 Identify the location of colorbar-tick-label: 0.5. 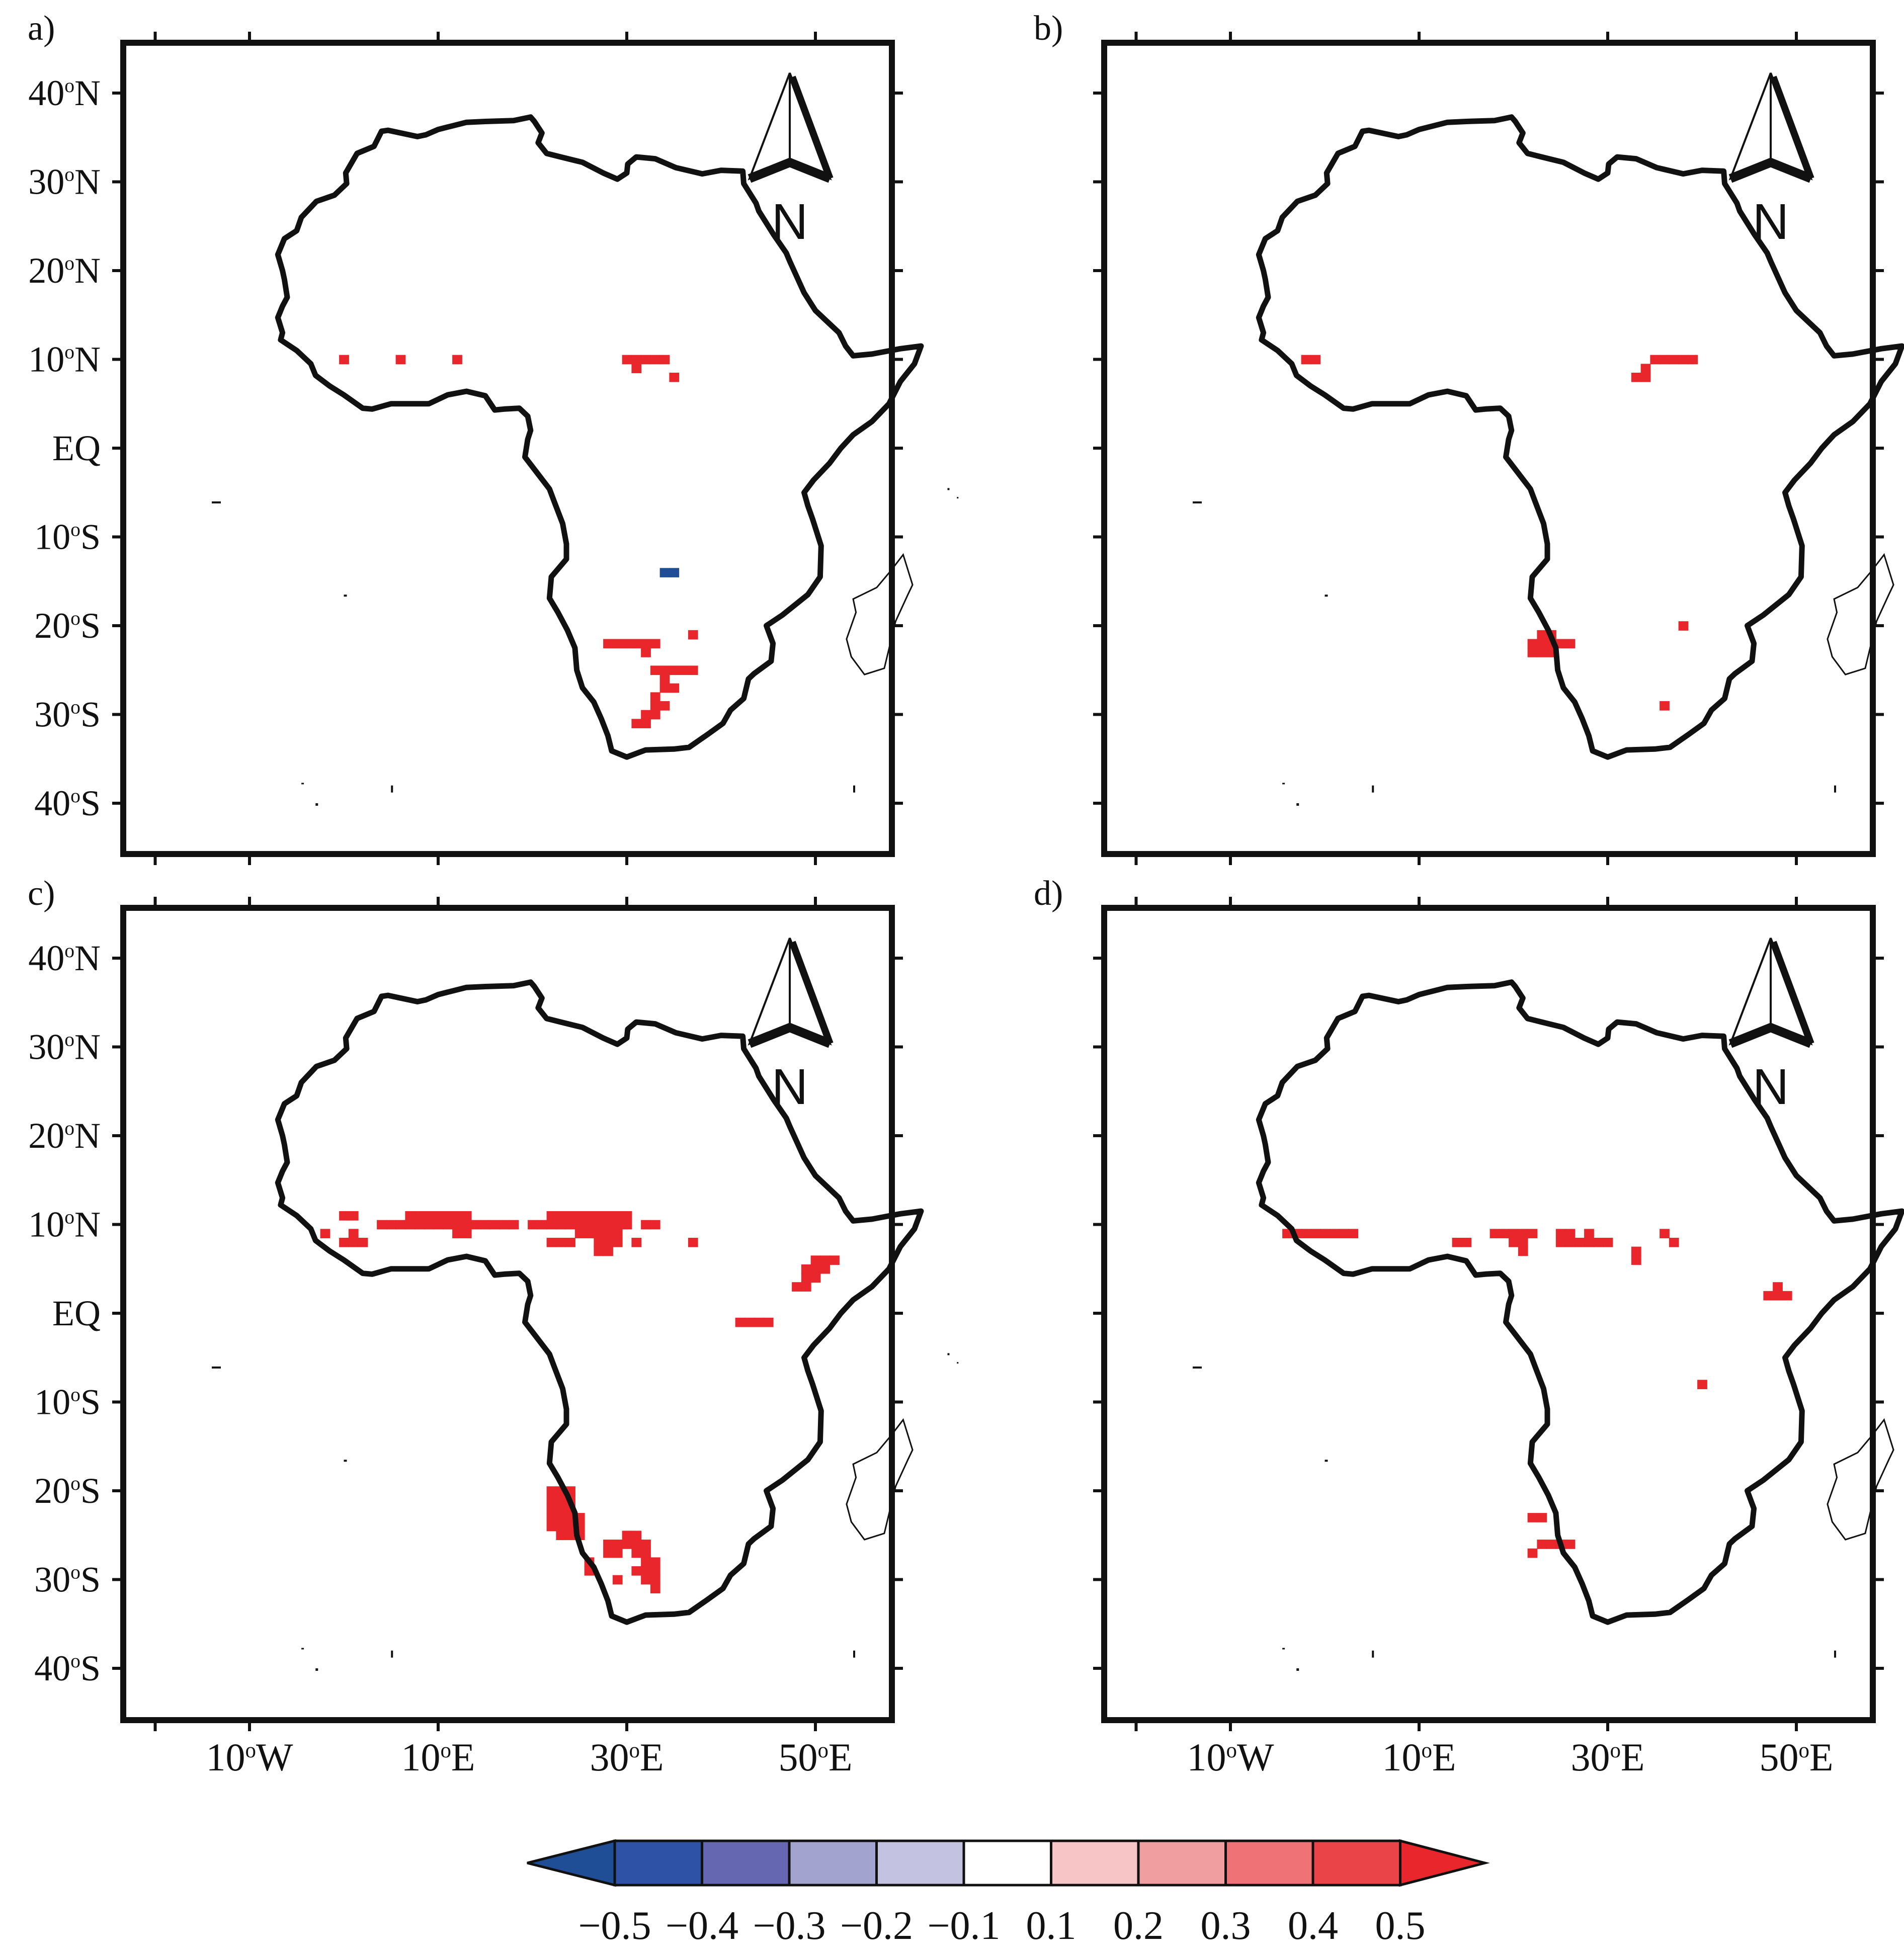
(1400, 1926).